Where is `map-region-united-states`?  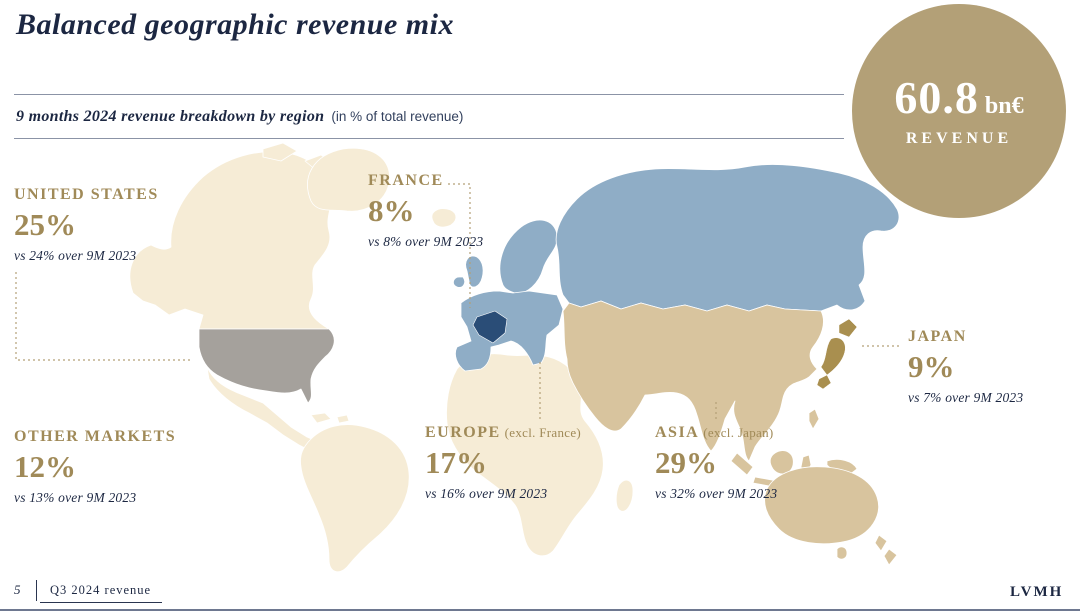
map-region-united-states is located at coordinates (266, 366).